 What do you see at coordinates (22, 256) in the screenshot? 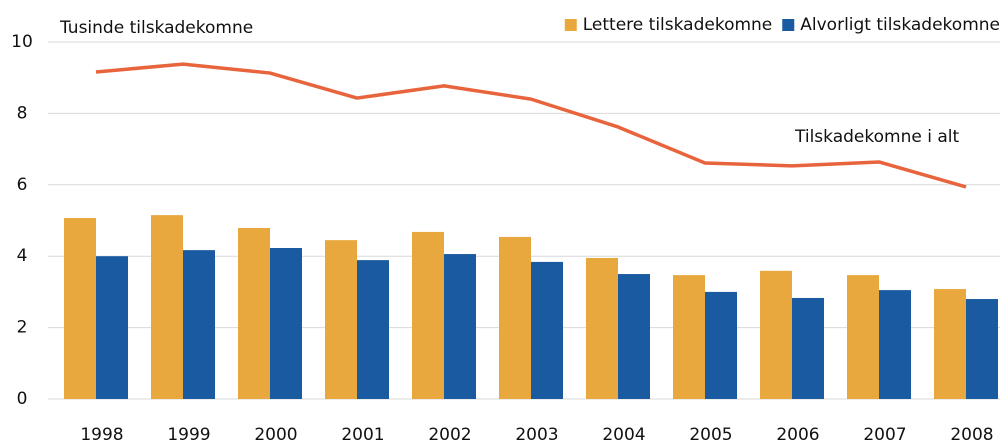
I see `y-tick-label: 4` at bounding box center [22, 256].